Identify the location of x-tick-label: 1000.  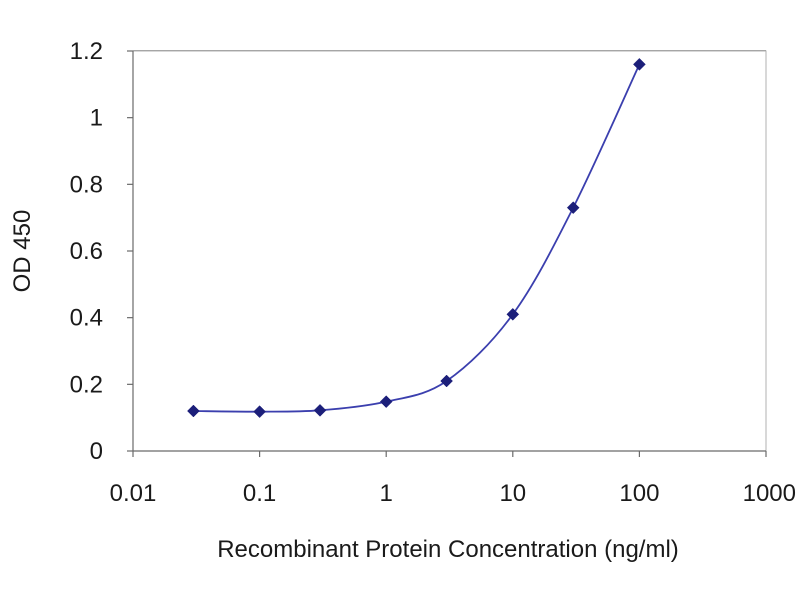
(769, 493).